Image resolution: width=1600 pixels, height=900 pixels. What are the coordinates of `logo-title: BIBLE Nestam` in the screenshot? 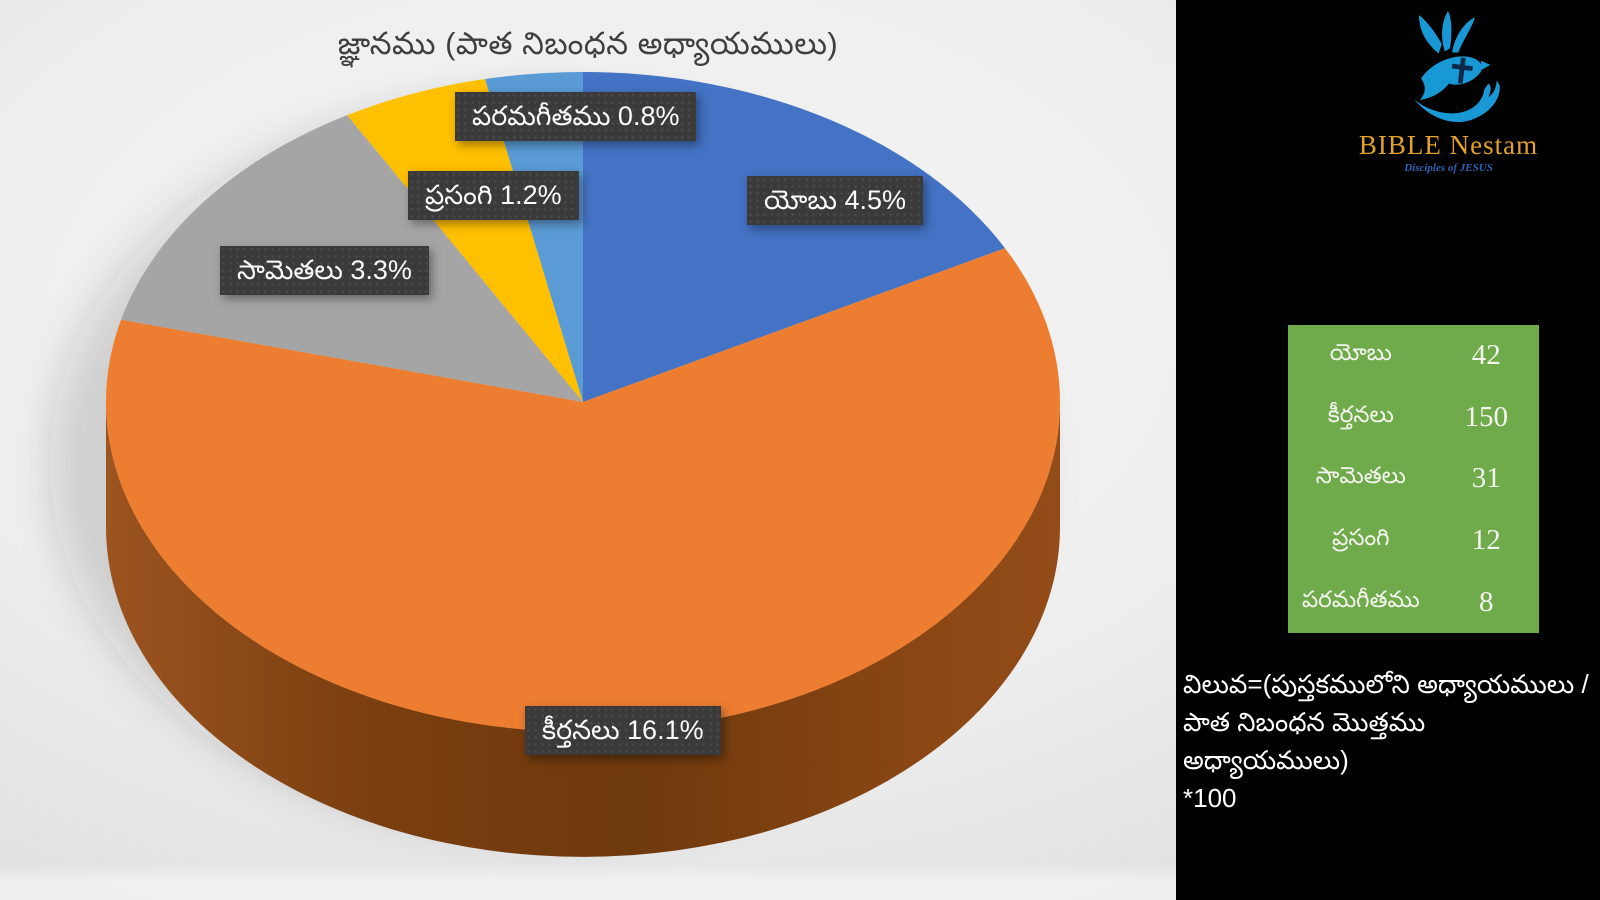 It's located at (1448, 145).